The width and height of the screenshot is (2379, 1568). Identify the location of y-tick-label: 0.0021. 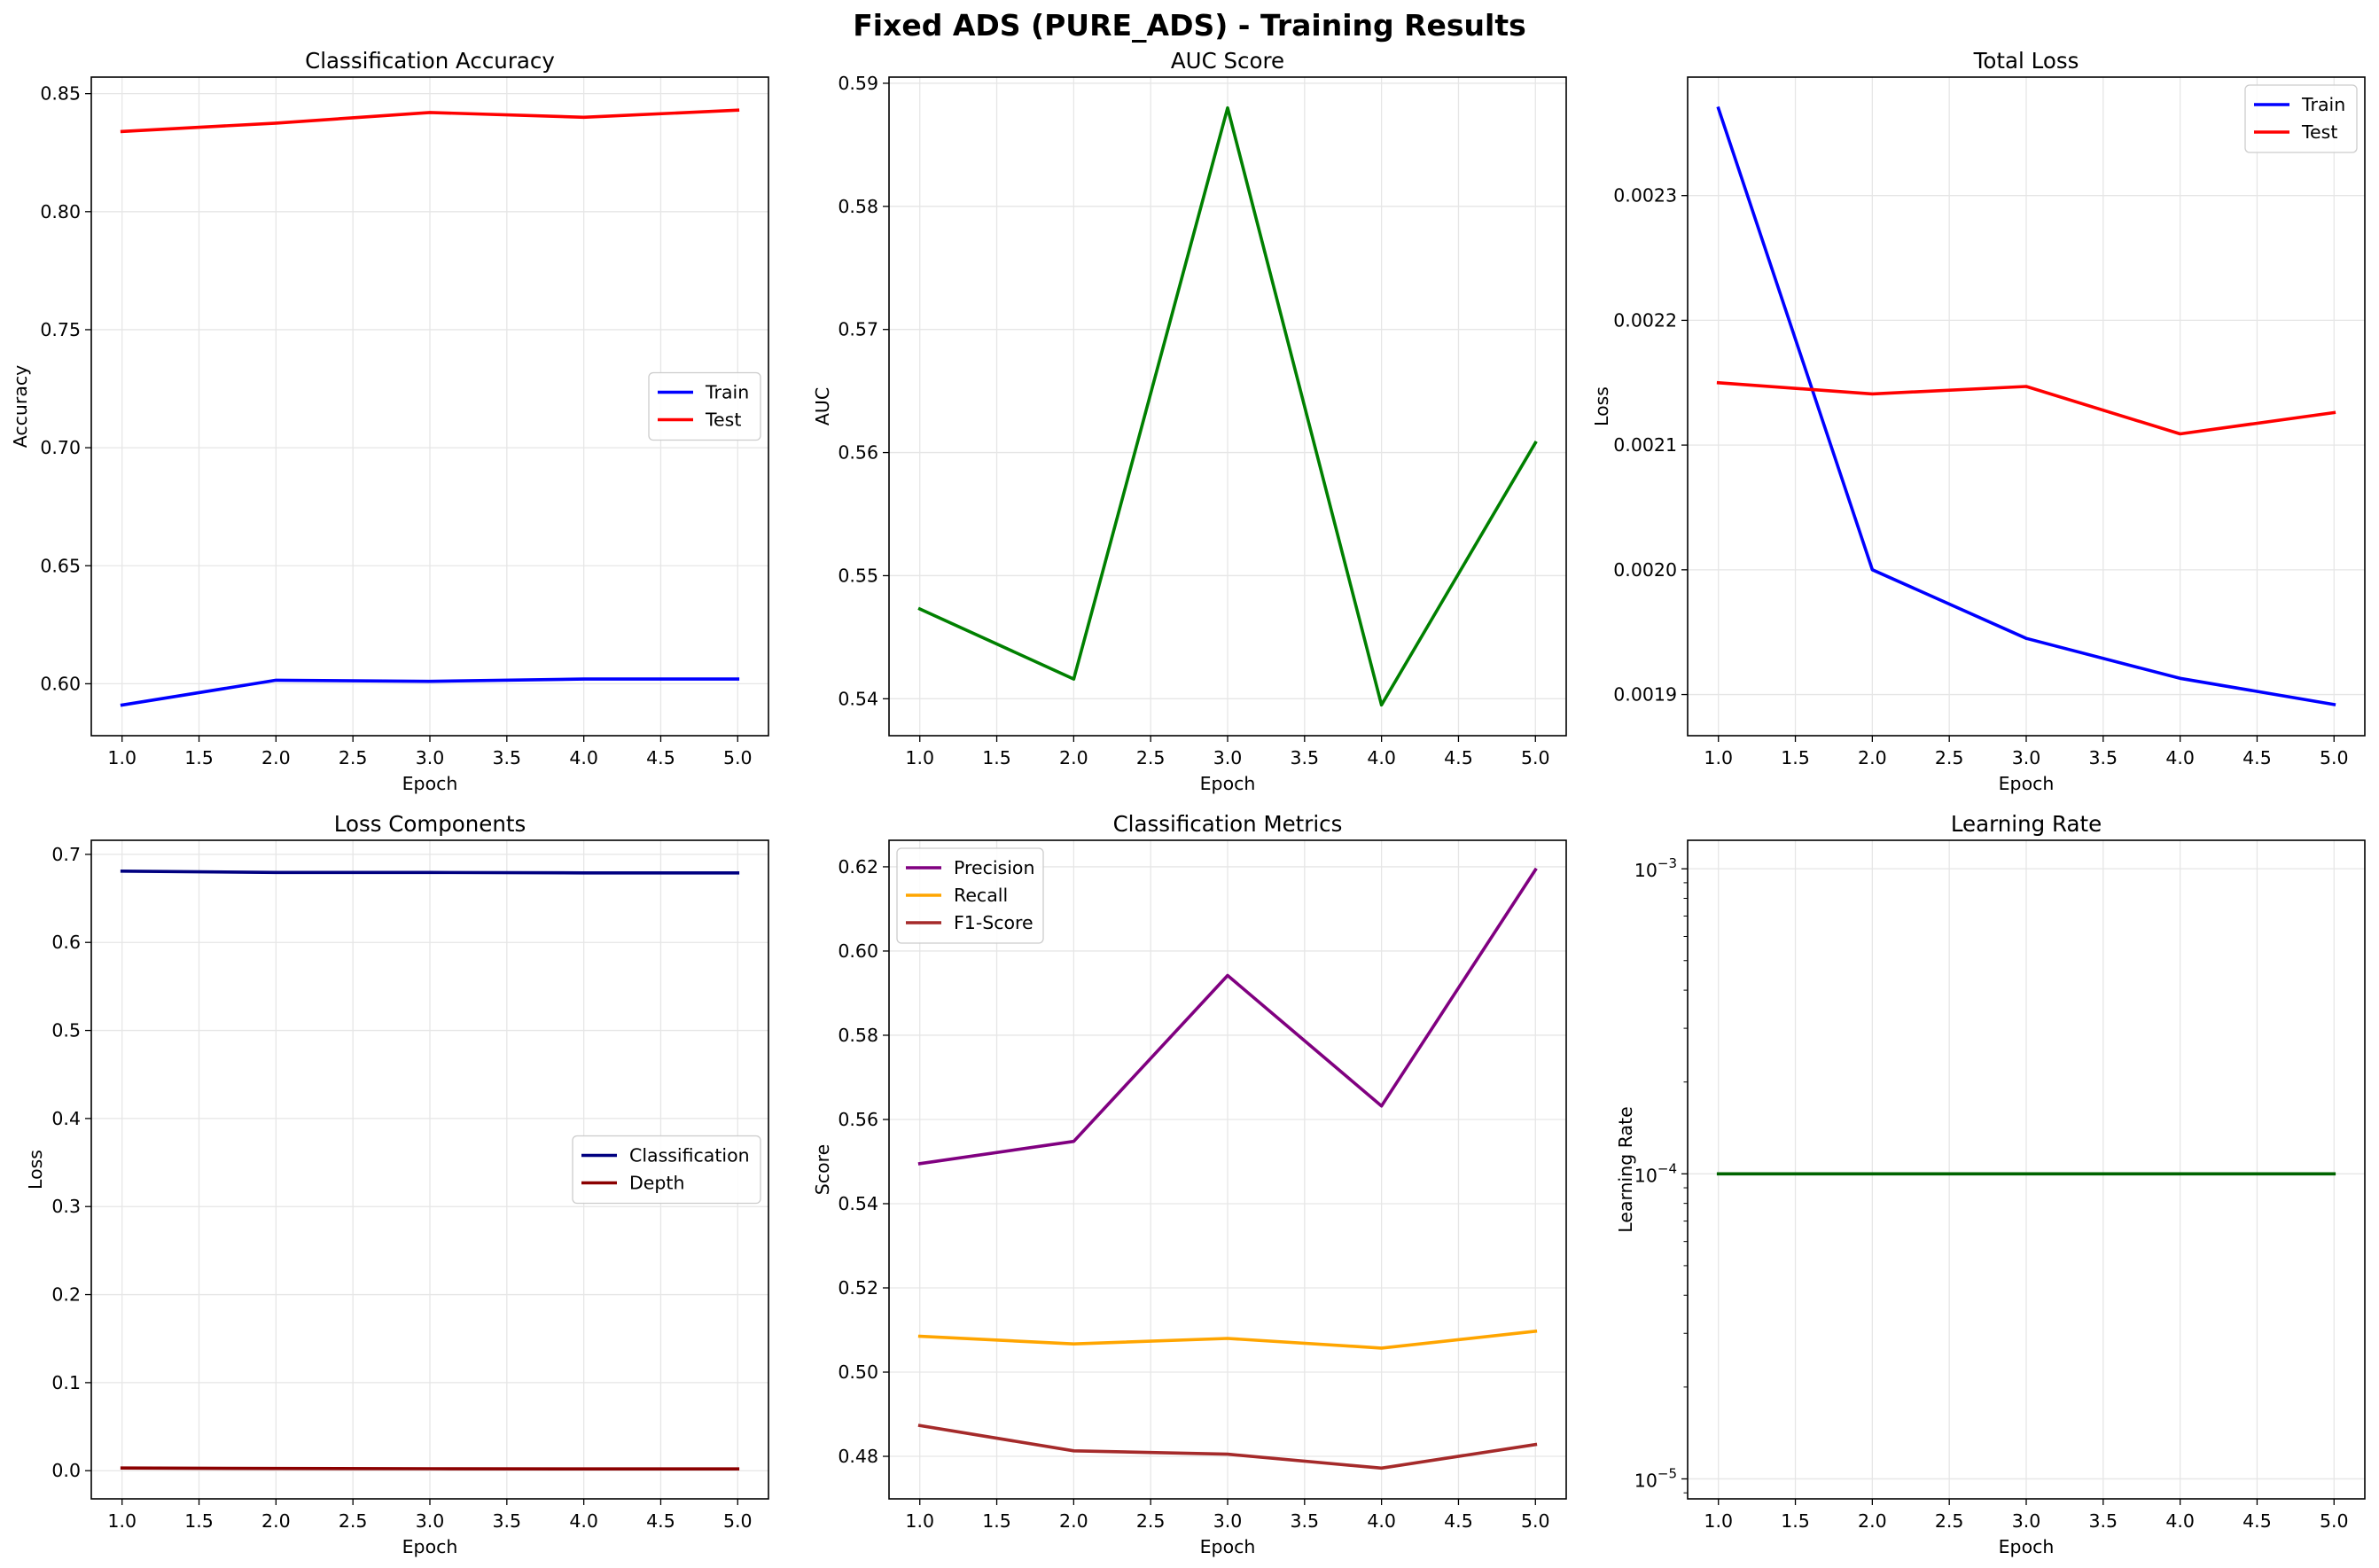
(1645, 445).